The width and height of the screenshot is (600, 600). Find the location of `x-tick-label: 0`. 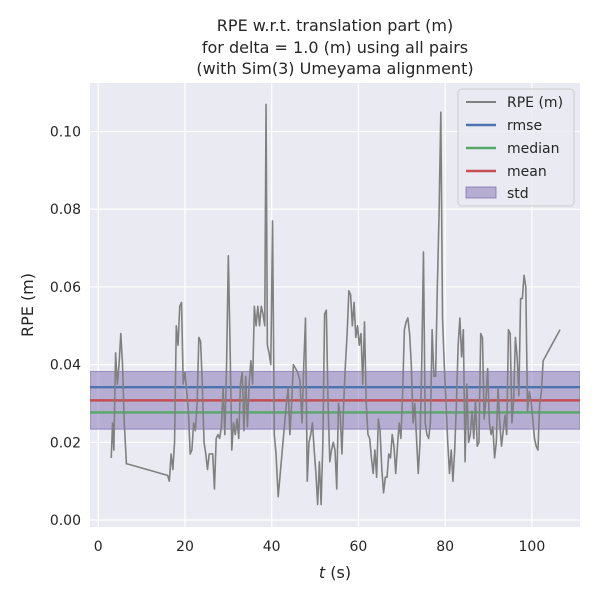

x-tick-label: 0 is located at coordinates (98, 547).